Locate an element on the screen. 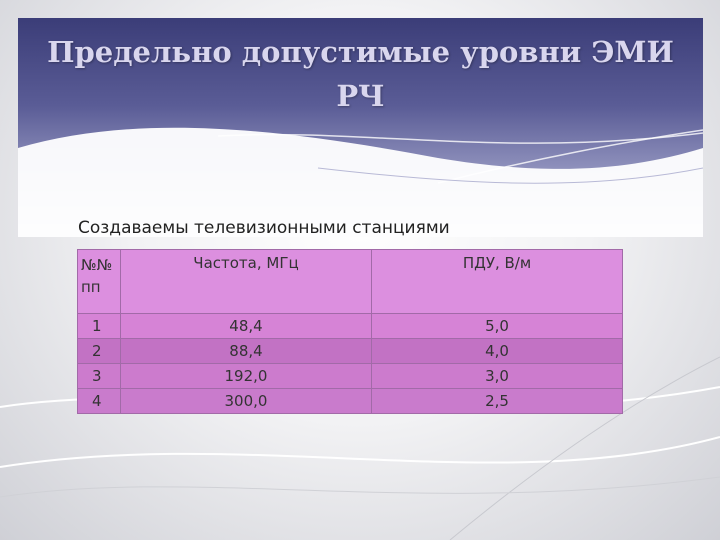 Image resolution: width=720 pixels, height=540 pixels. table-header-row: №№ пп Частота, МГц ПДУ, В/м is located at coordinates (350, 281).